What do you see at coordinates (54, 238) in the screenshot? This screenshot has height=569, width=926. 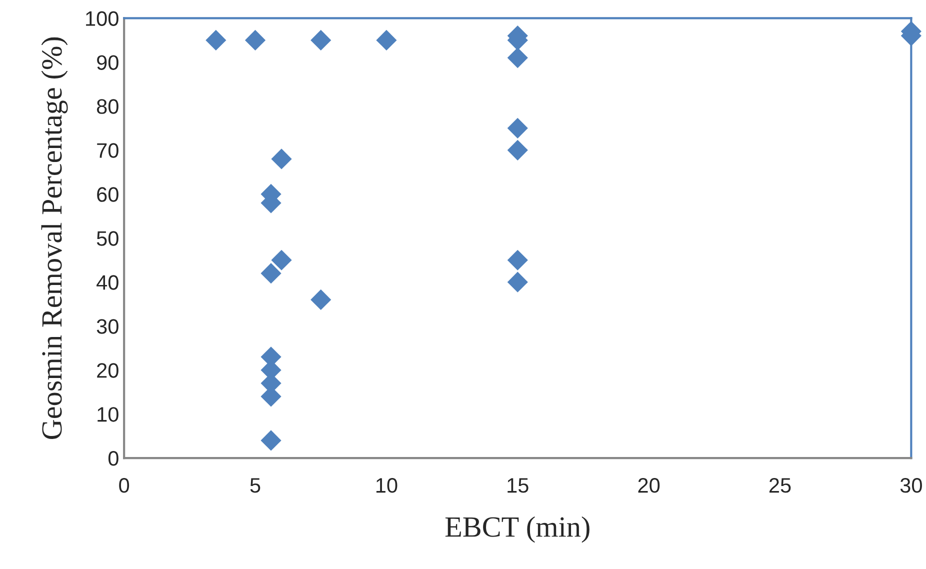 I see `y-axis-title: Geosmin Removal Percentage (%)` at bounding box center [54, 238].